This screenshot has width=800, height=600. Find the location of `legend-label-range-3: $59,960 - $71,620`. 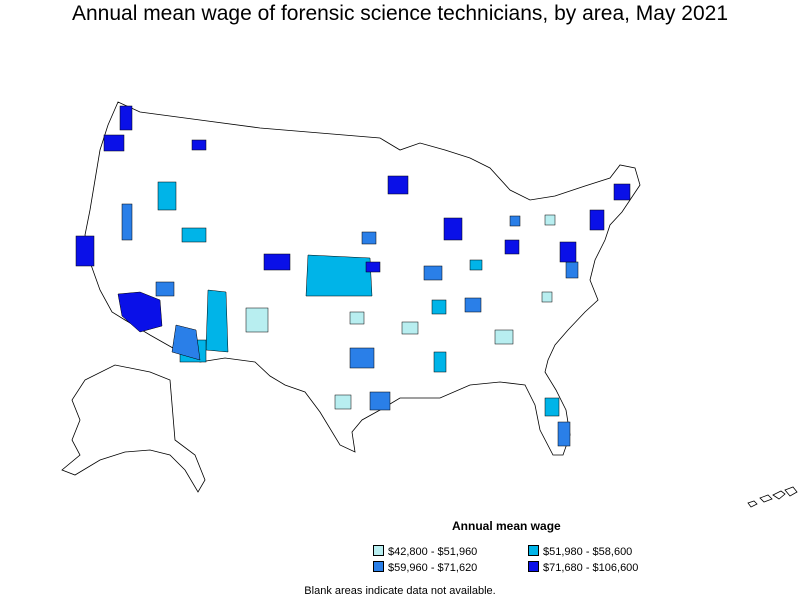

legend-label-range-3: $59,960 - $71,620 is located at coordinates (433, 568).